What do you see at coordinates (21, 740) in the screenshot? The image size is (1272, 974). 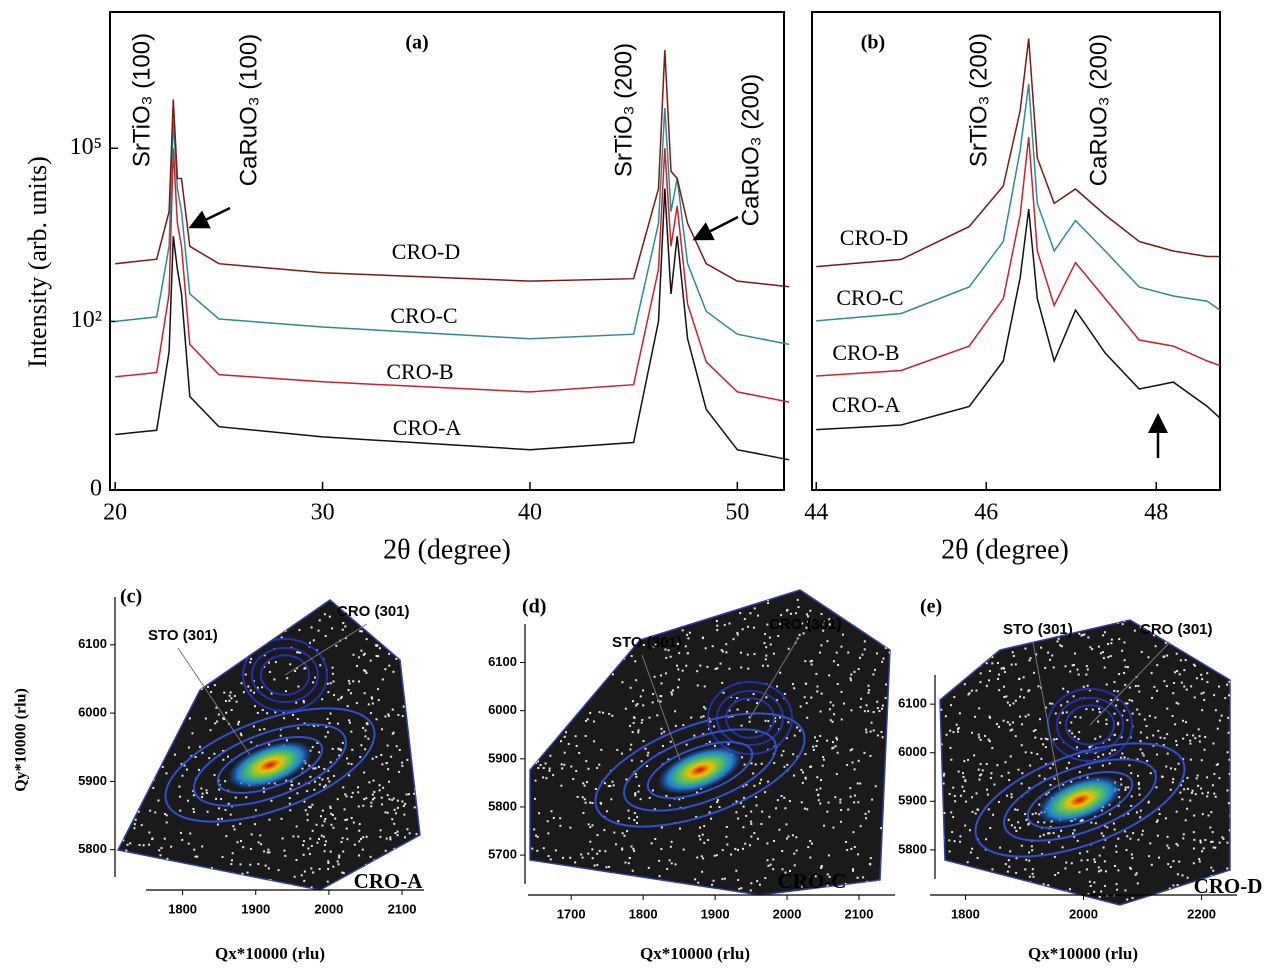 I see `y-axis-label: Qy*10000 (rlu)` at bounding box center [21, 740].